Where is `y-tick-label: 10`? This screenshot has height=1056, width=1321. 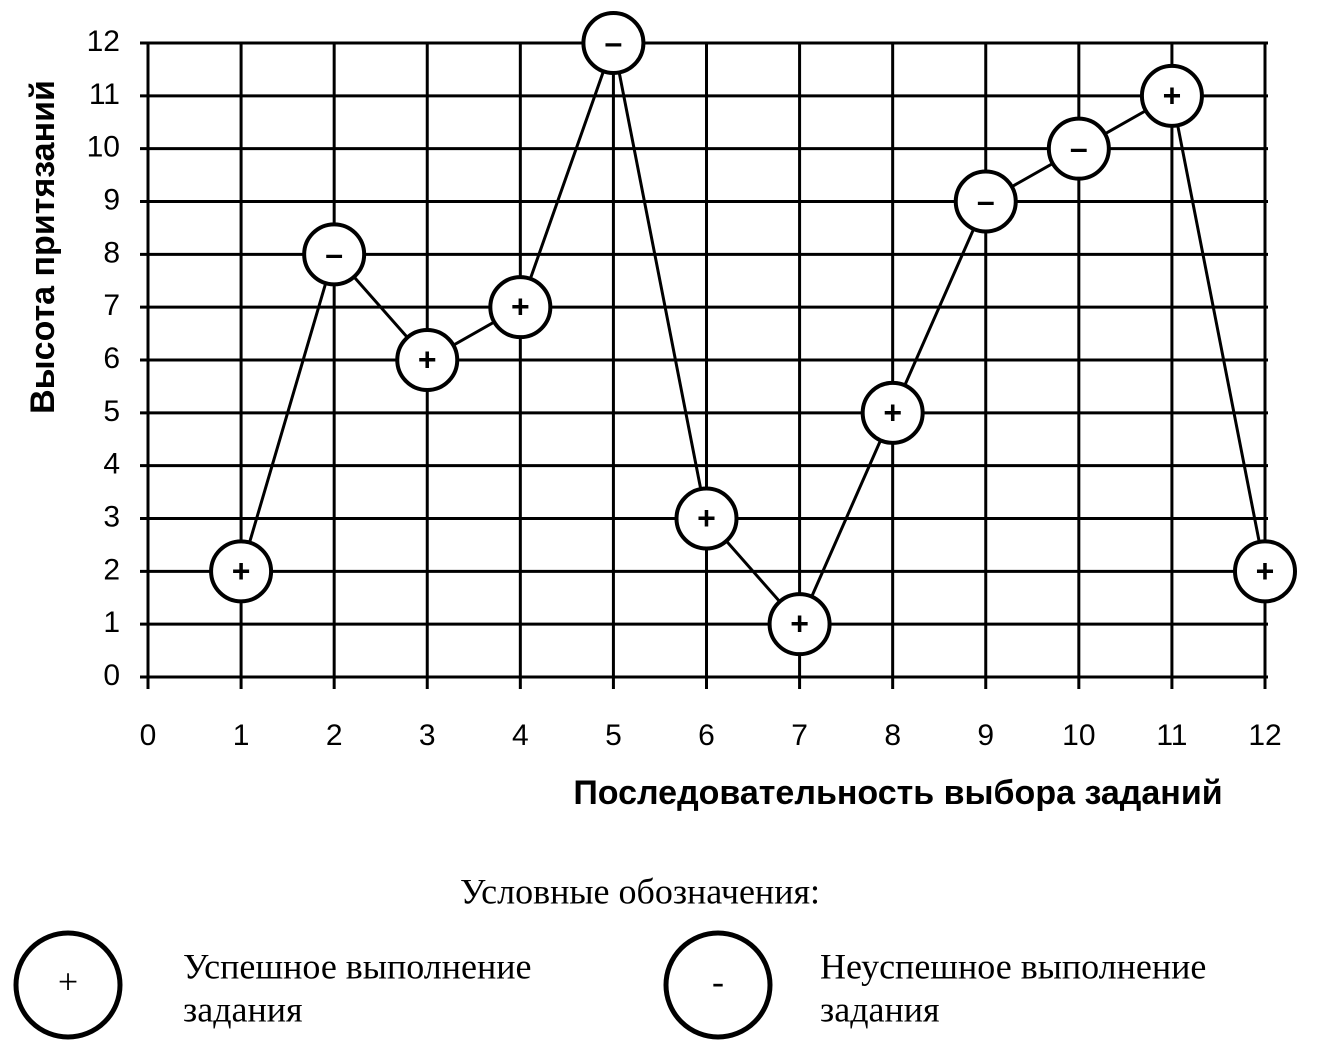
y-tick-label: 10 is located at coordinates (103, 147).